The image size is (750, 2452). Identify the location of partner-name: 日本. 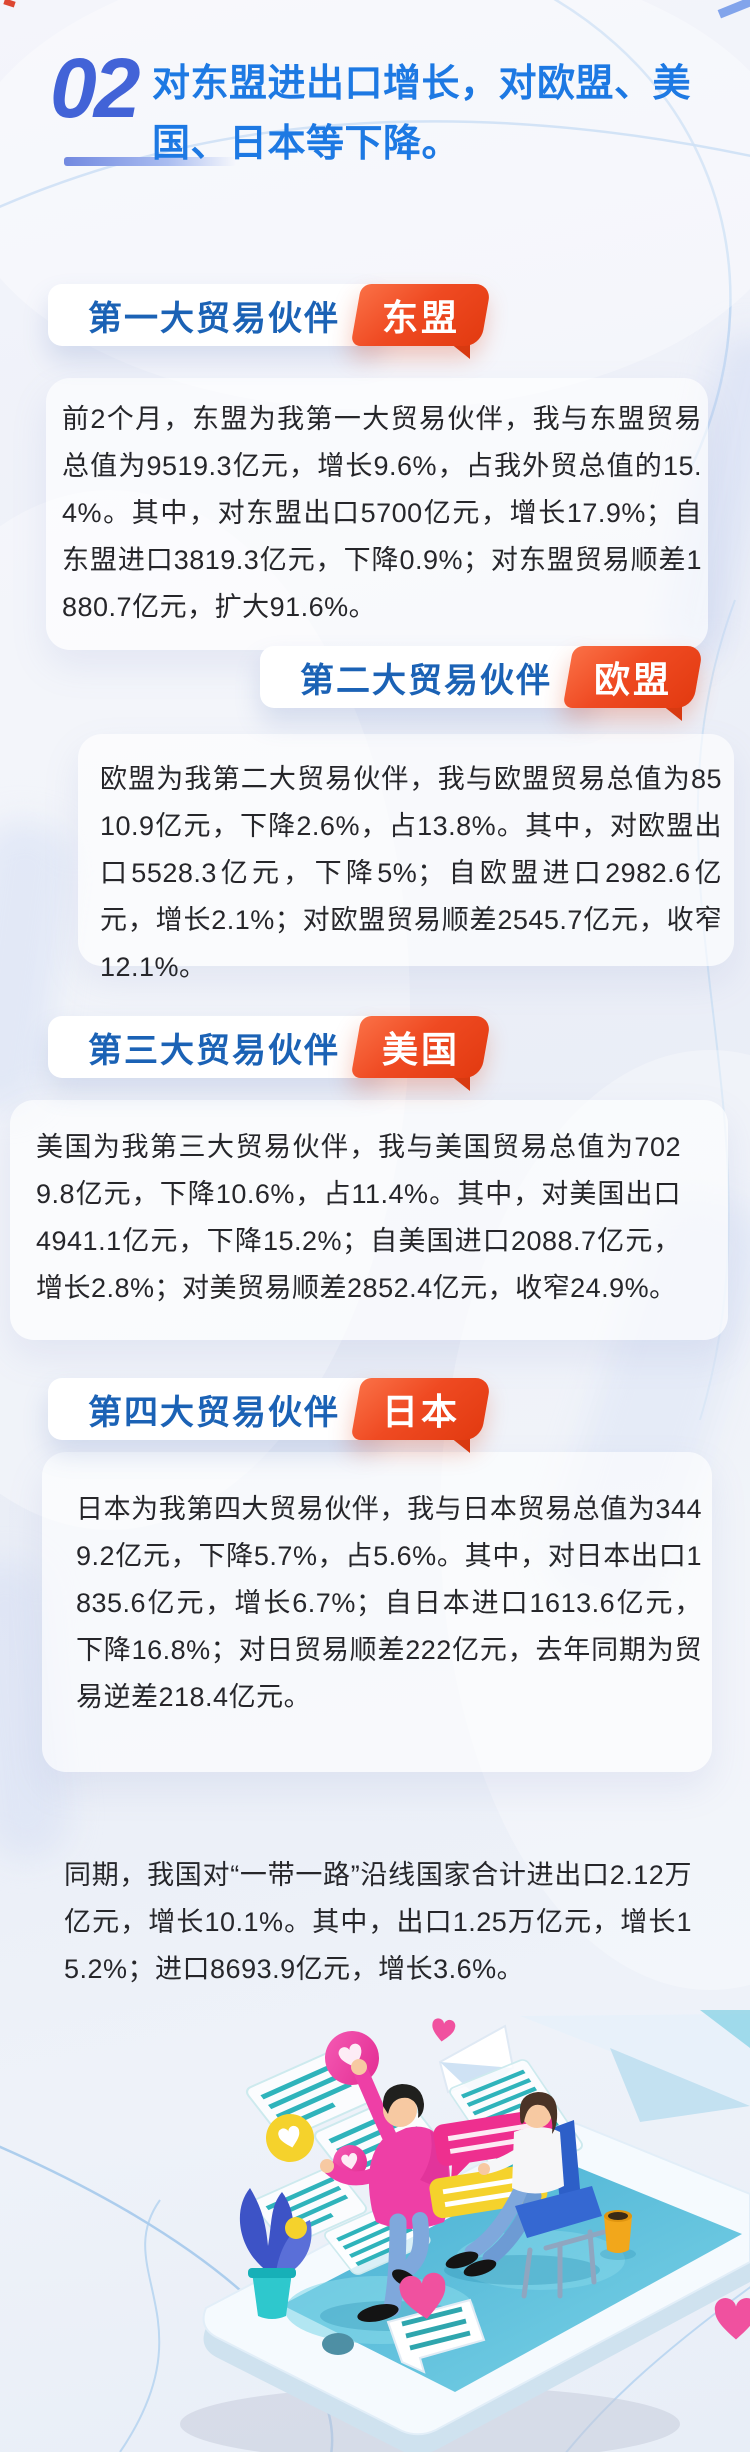
(421, 1411).